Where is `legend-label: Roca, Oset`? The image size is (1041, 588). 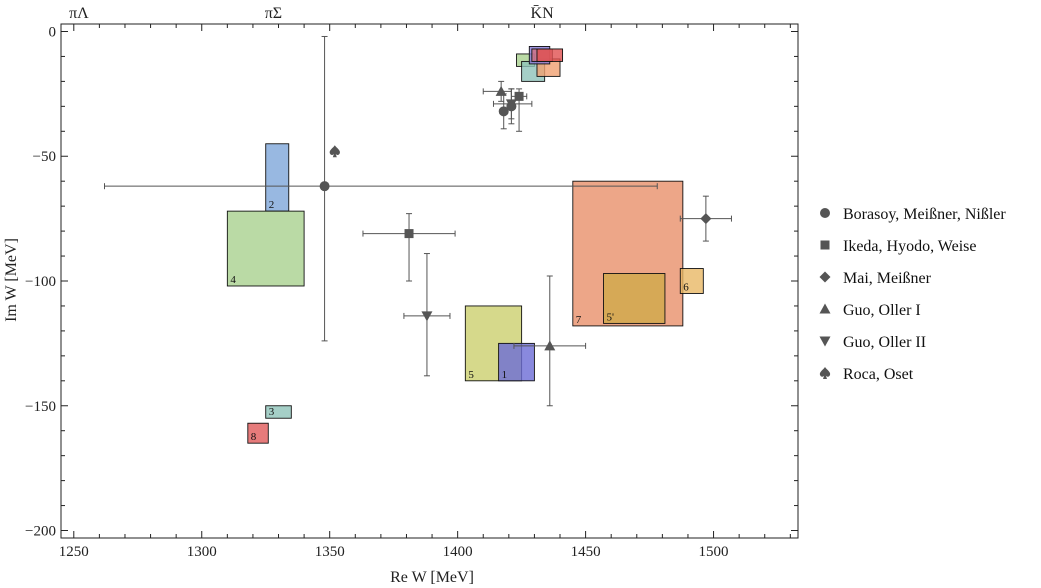 legend-label: Roca, Oset is located at coordinates (878, 374).